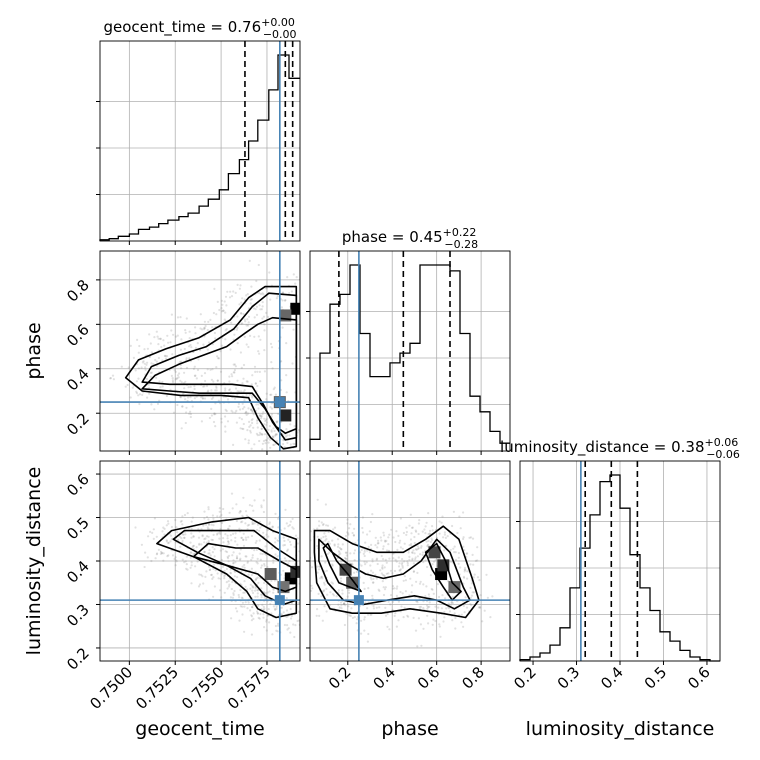 This screenshot has width=760, height=760. What do you see at coordinates (78, 335) in the screenshot?
I see `y-tick-label: 0.6` at bounding box center [78, 335].